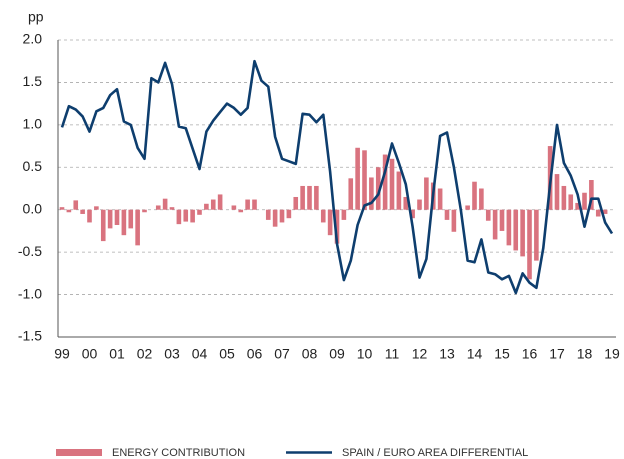 The width and height of the screenshot is (624, 459). I want to click on legend-swatch, so click(79, 452).